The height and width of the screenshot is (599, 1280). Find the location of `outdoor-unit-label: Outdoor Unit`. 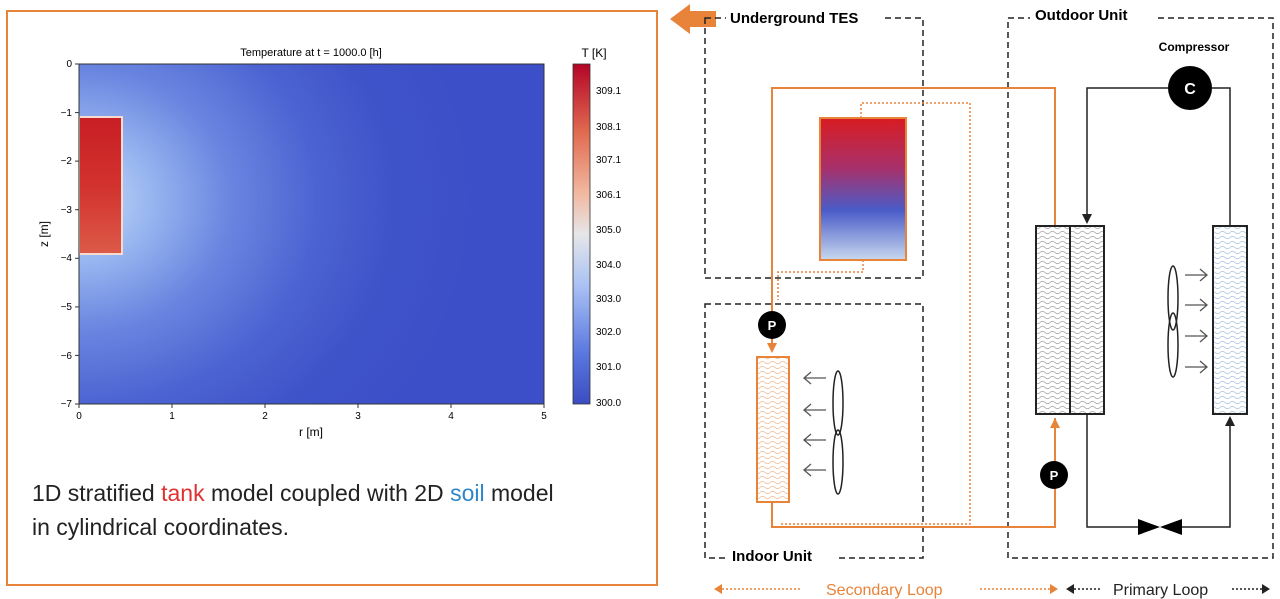

outdoor-unit-label: Outdoor Unit is located at coordinates (1081, 15).